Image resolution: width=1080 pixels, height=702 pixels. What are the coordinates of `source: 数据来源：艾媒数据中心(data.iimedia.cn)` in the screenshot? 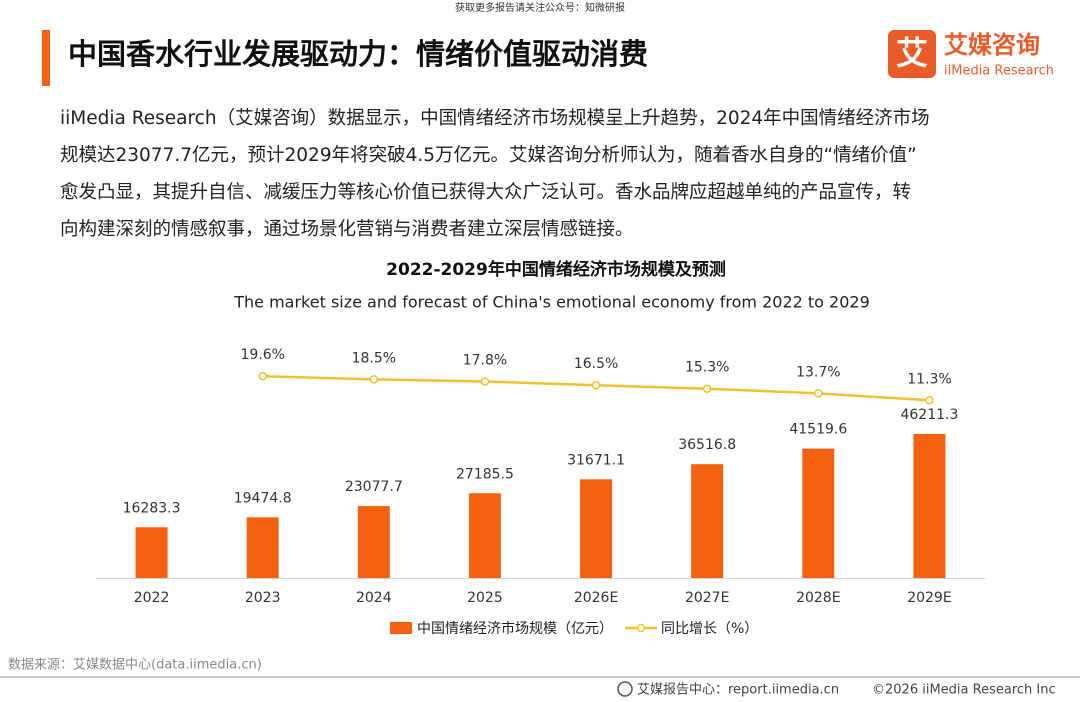 It's located at (135, 665).